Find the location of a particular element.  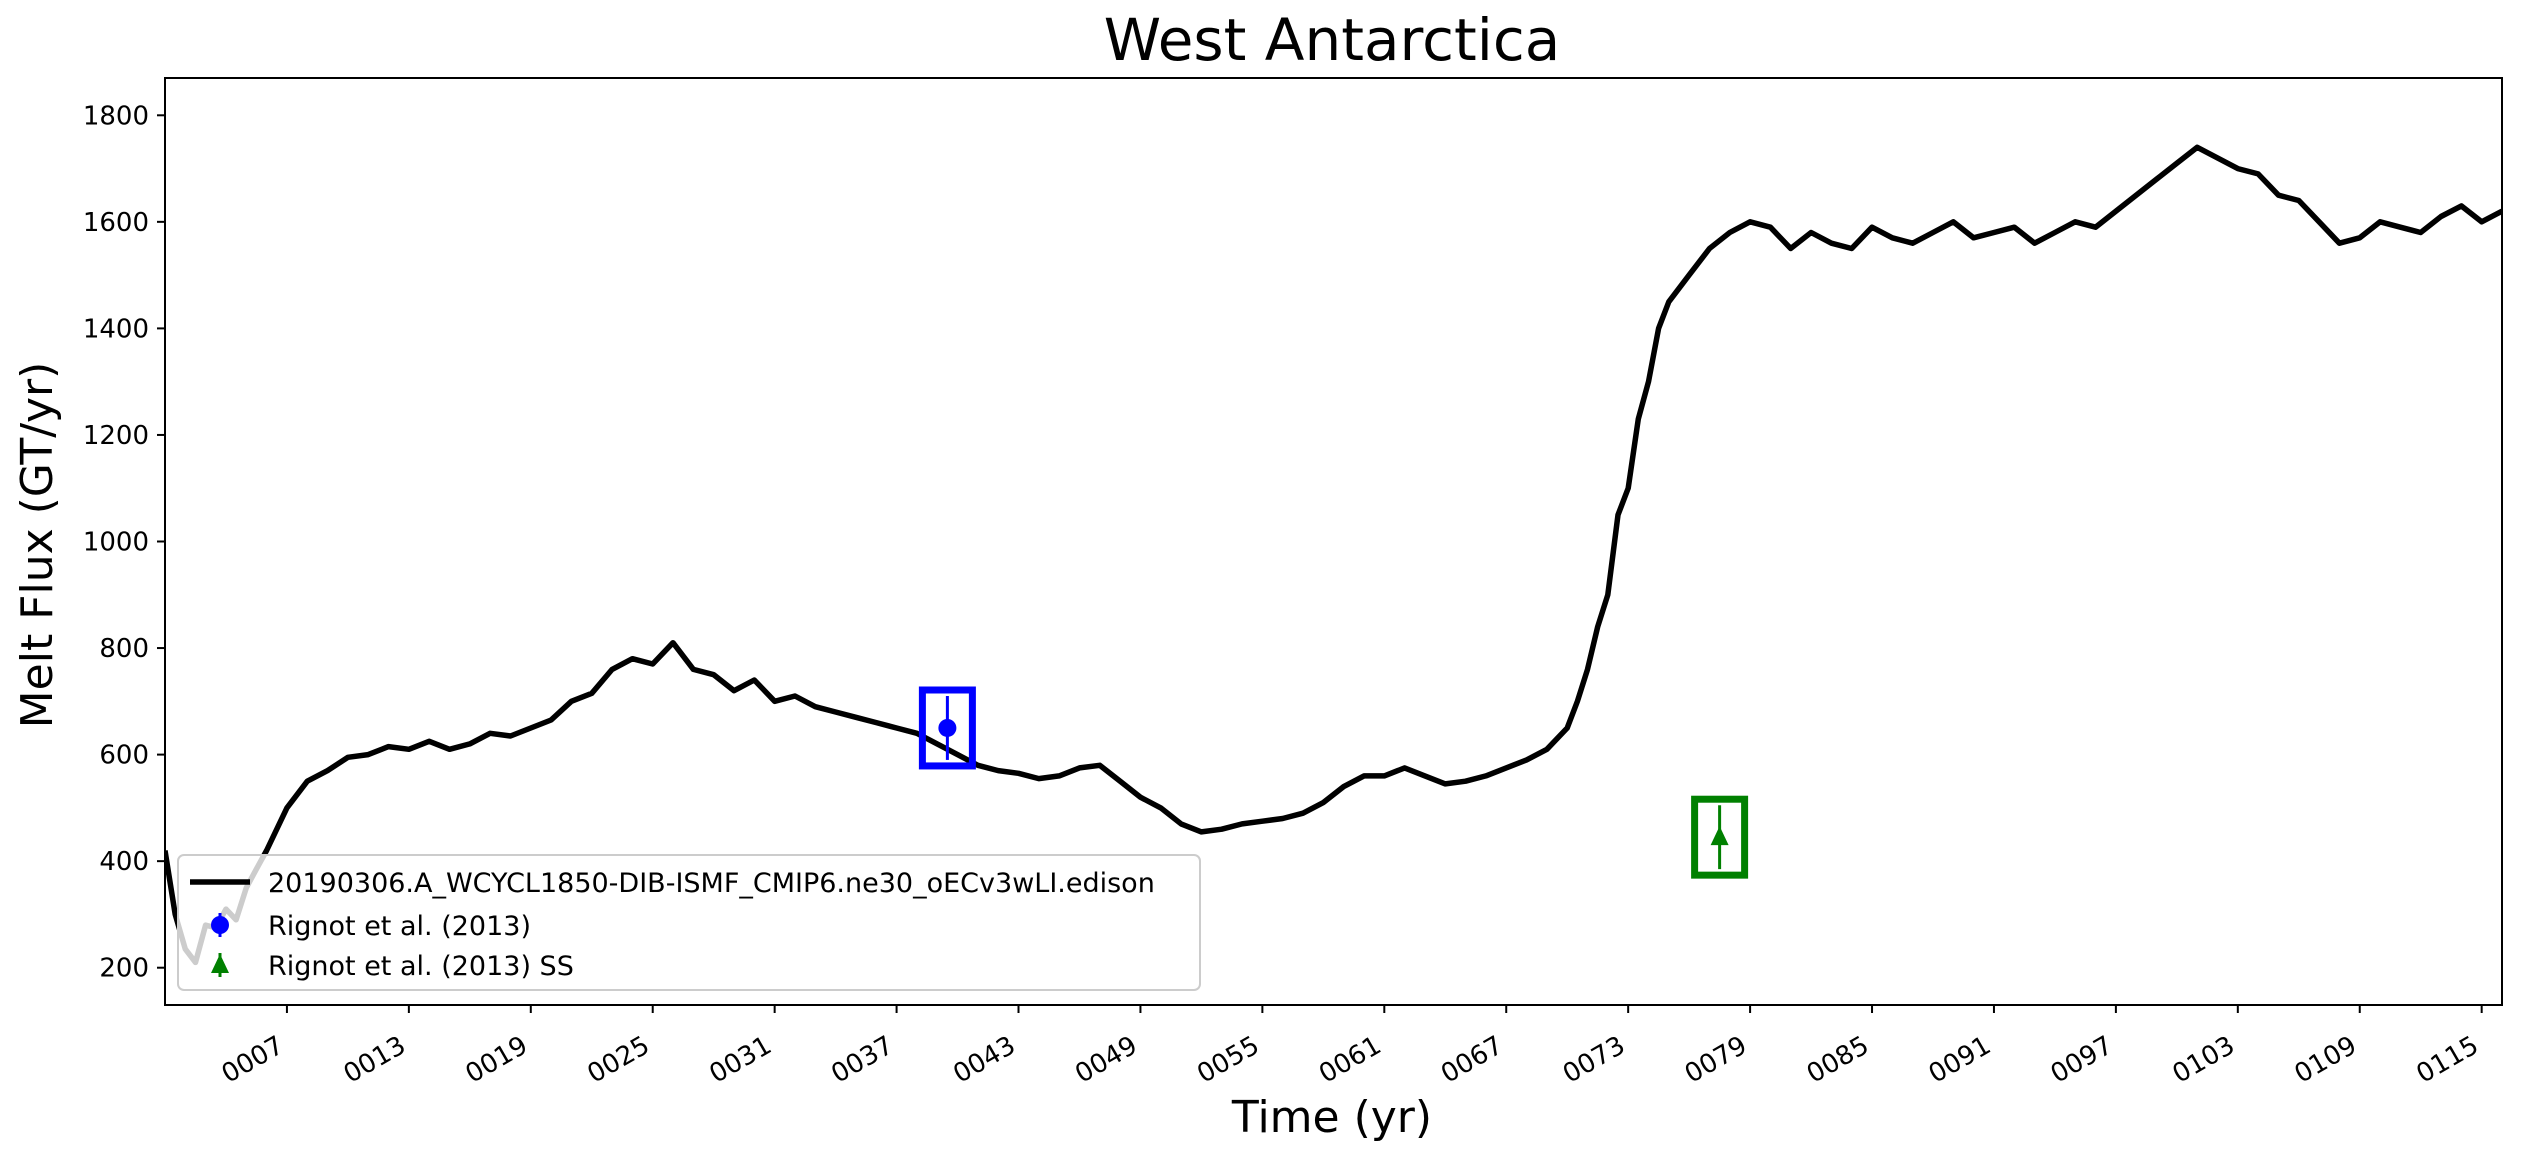

x-tick-label: 0043 is located at coordinates (984, 1060).